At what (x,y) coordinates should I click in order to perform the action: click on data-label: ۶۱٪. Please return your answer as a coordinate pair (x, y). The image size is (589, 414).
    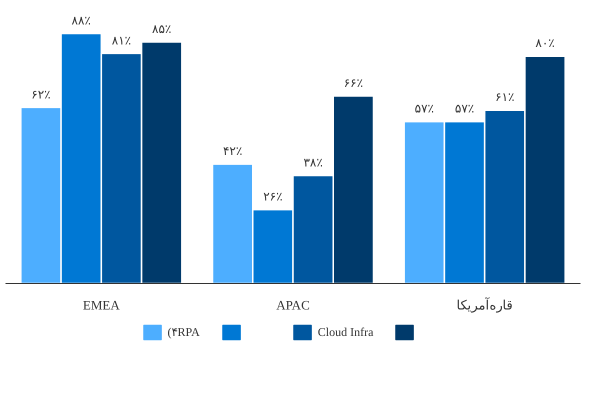
    Looking at the image, I should click on (504, 97).